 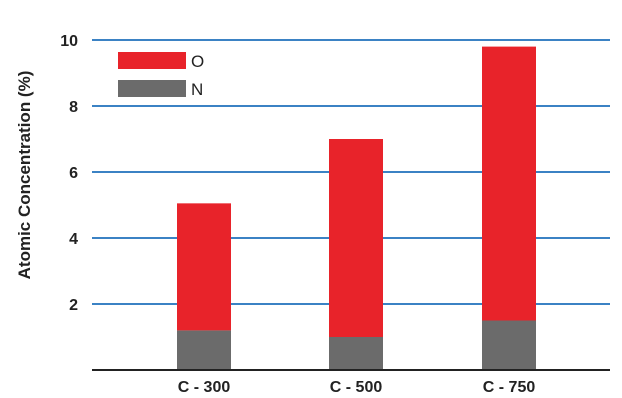 I want to click on x-tick-label: C - 750, so click(x=509, y=387).